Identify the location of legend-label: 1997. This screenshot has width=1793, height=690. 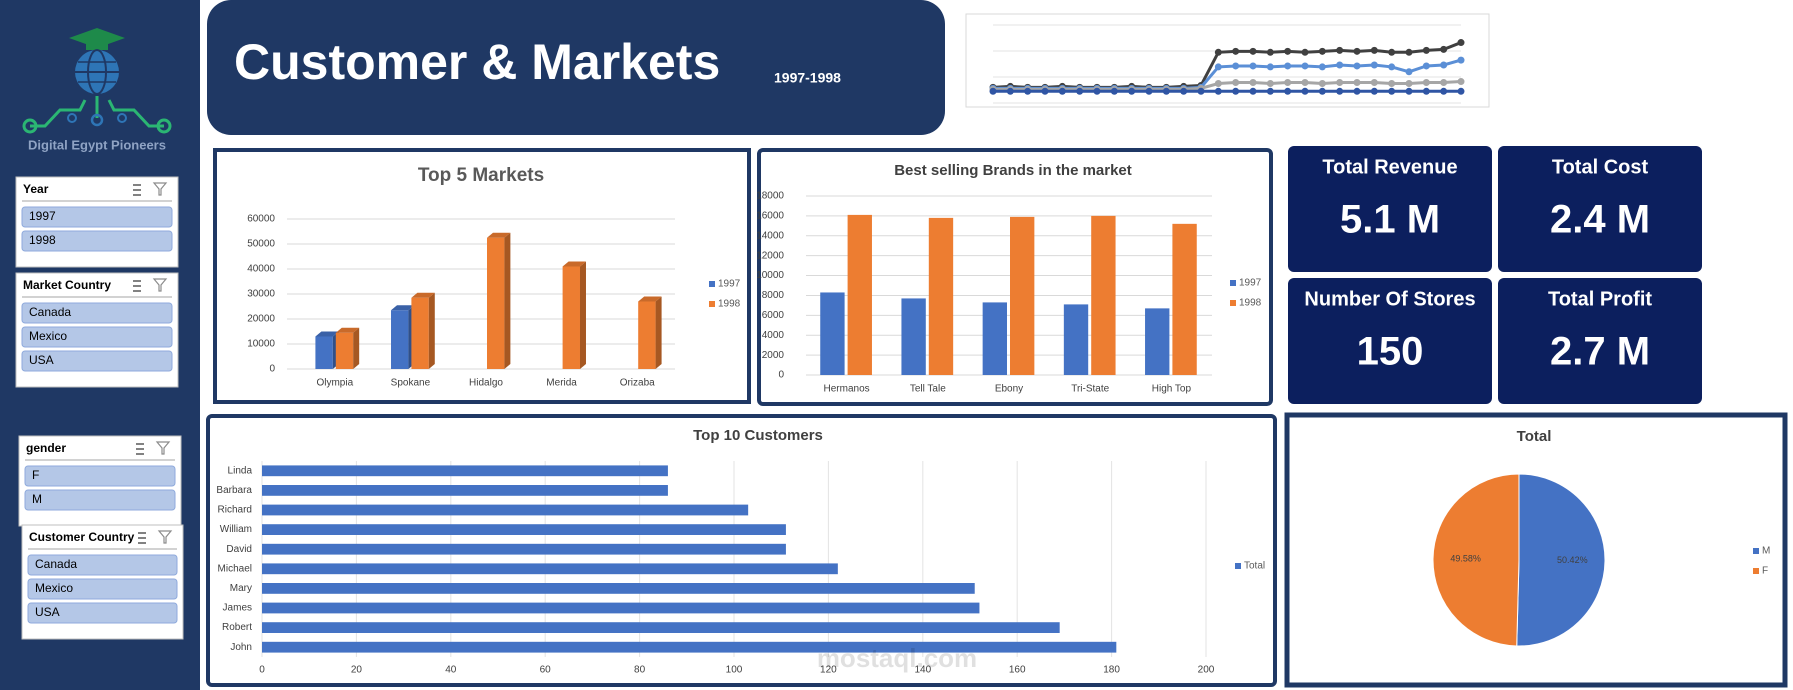
(729, 284).